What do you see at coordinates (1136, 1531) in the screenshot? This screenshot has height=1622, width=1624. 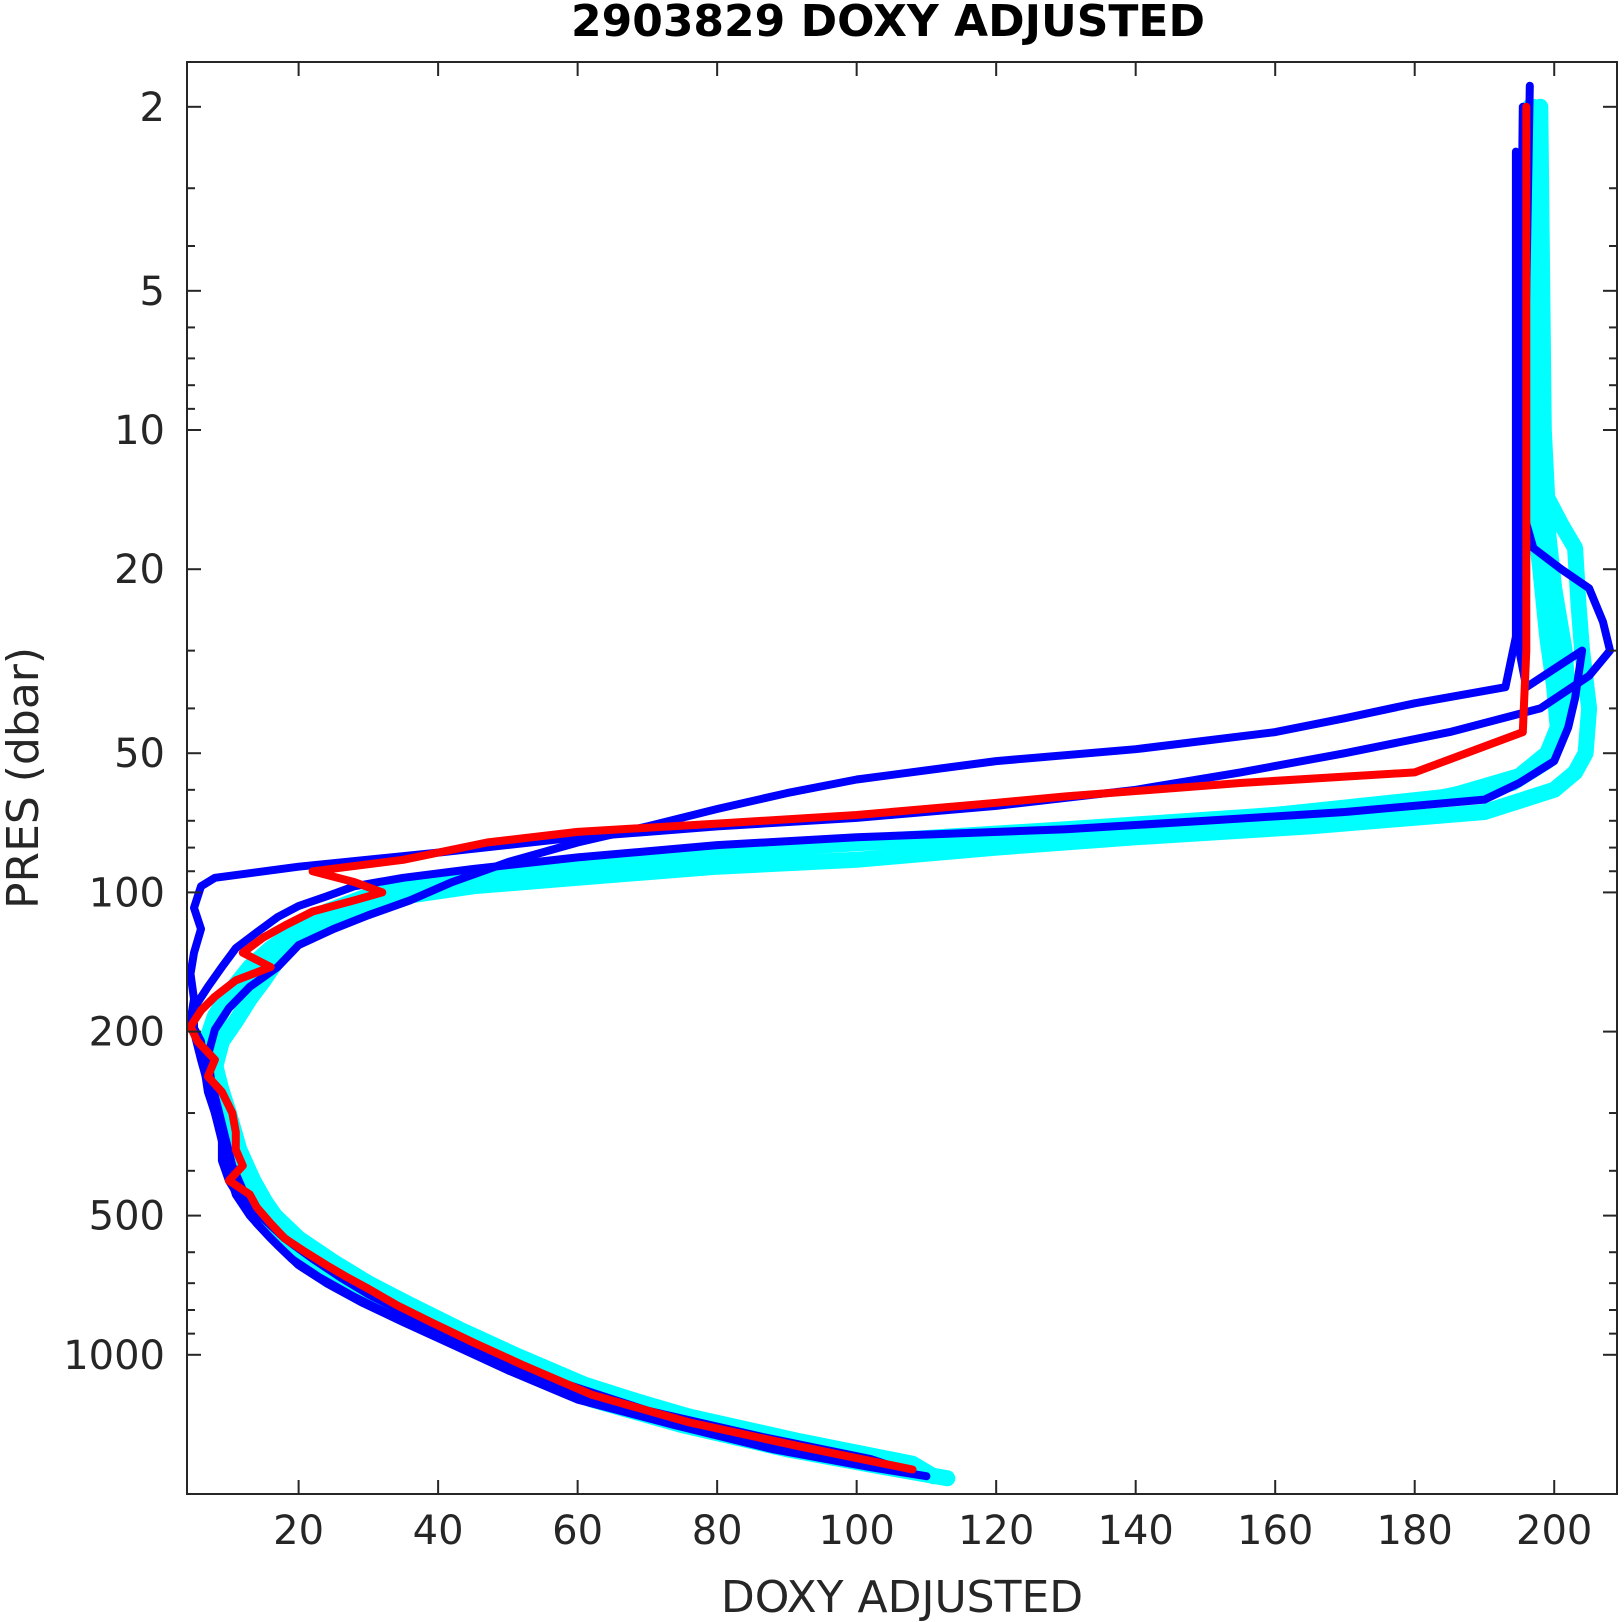 I see `x-tick-label: 140` at bounding box center [1136, 1531].